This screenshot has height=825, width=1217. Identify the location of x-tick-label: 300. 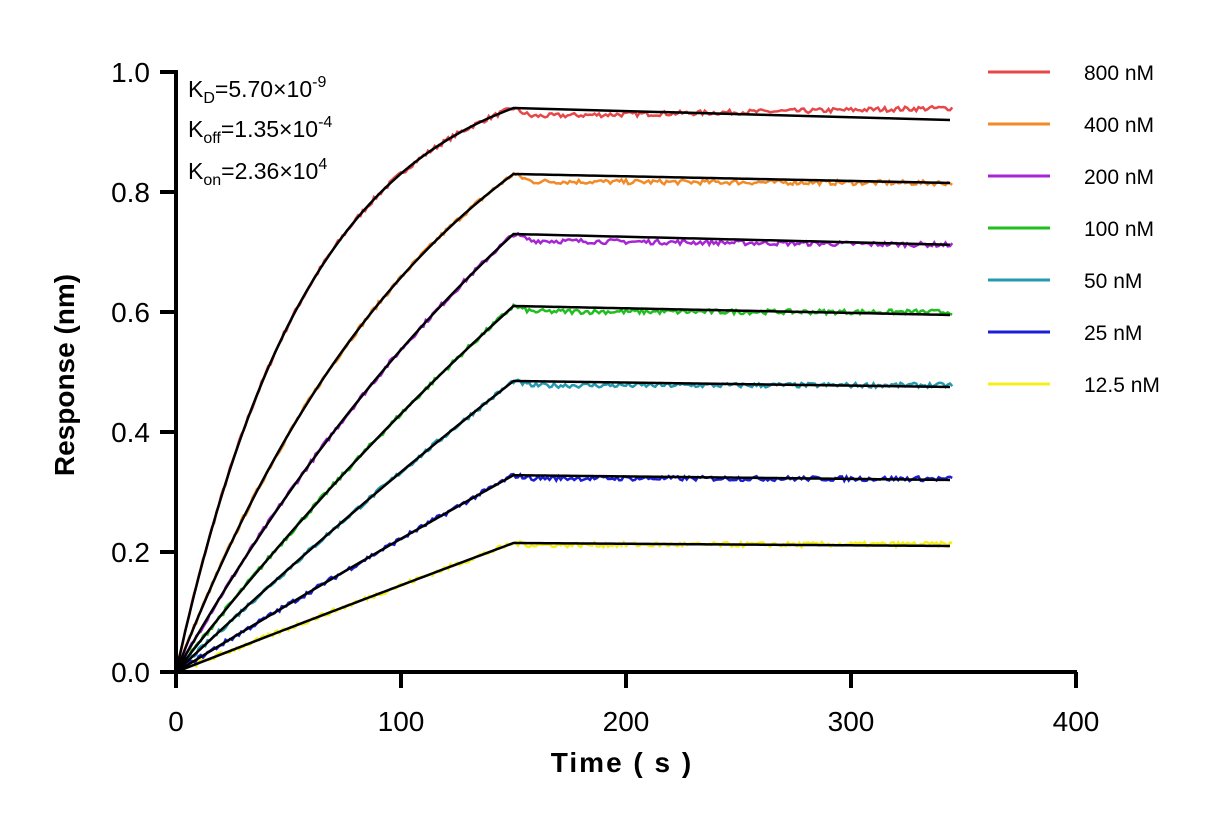
(851, 721).